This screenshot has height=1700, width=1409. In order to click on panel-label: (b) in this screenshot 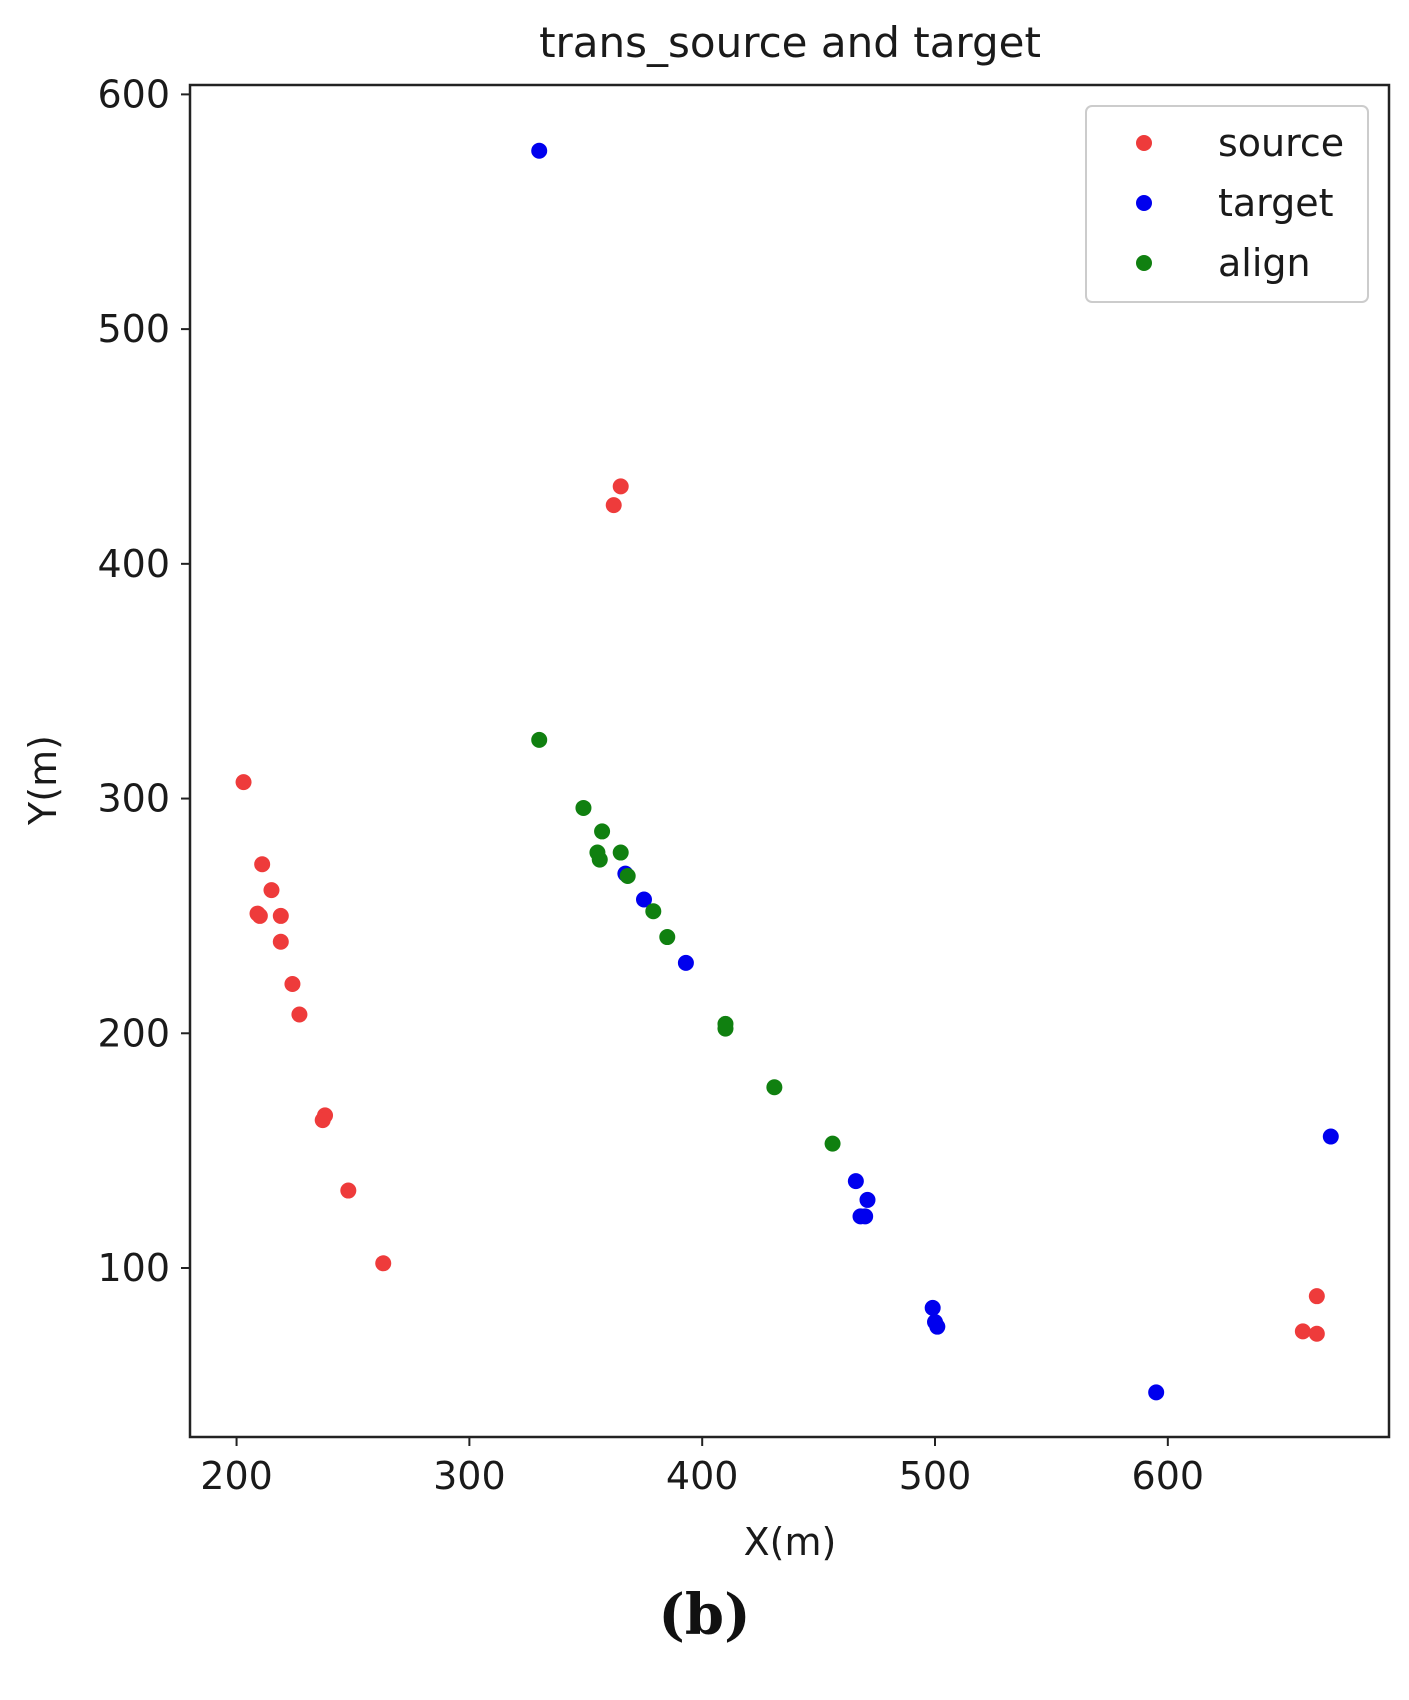, I will do `click(704, 1615)`.